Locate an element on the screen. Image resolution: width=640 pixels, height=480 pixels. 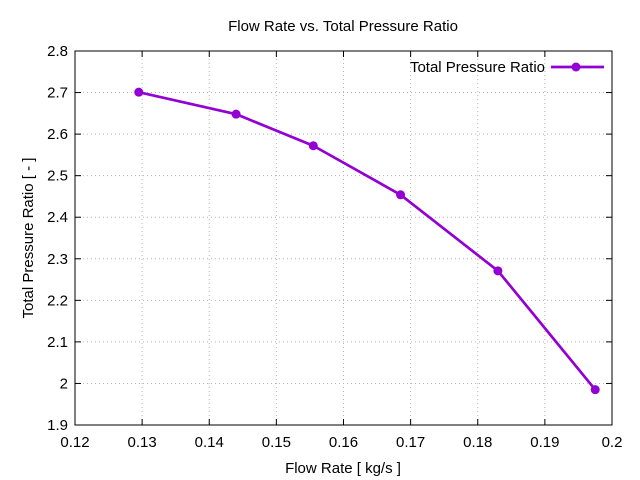
y-tick-label: 2.8 is located at coordinates (57, 51).